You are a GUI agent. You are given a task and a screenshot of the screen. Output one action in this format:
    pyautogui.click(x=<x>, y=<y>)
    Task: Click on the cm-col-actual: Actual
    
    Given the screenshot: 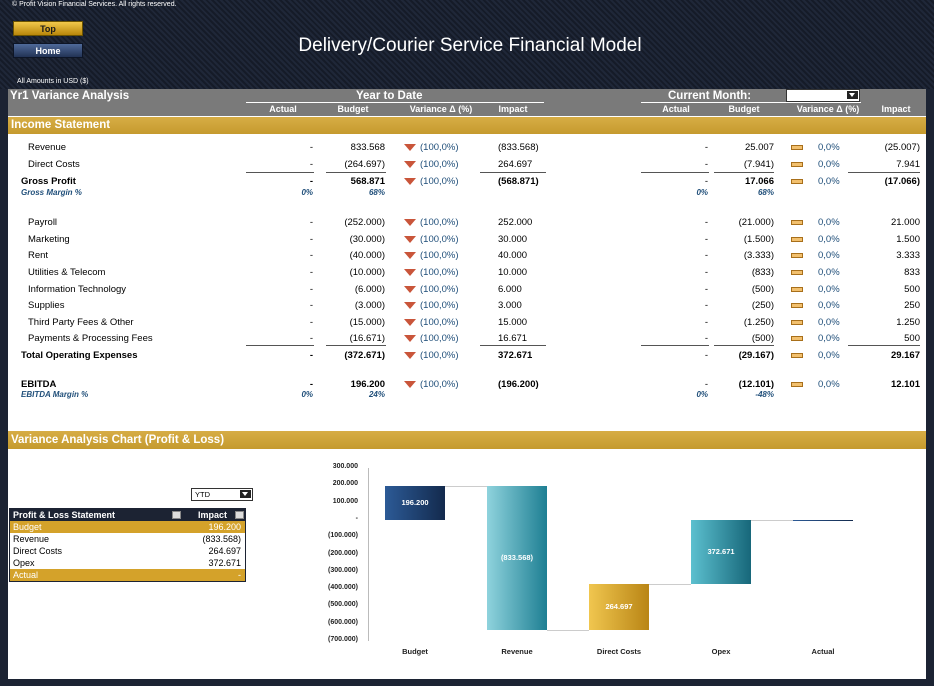 What is the action you would take?
    pyautogui.click(x=676, y=109)
    